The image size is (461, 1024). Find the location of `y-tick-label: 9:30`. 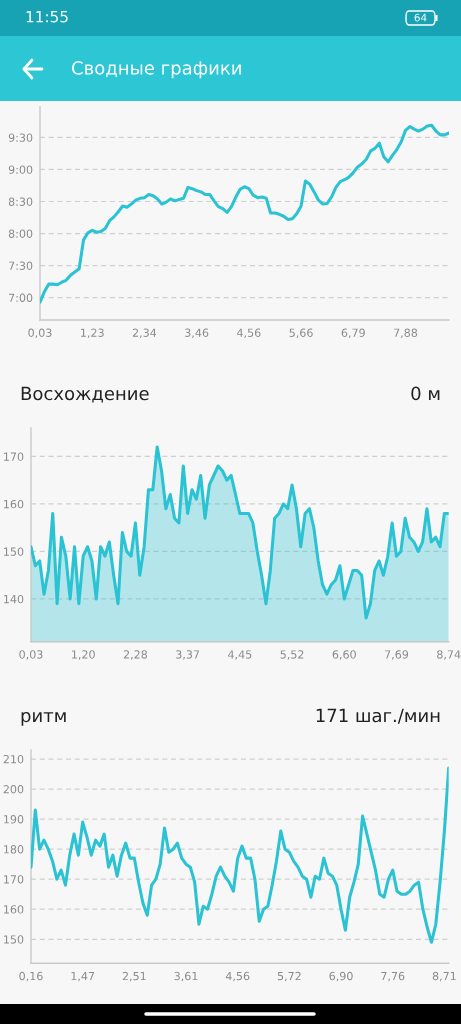

y-tick-label: 9:30 is located at coordinates (20, 137).